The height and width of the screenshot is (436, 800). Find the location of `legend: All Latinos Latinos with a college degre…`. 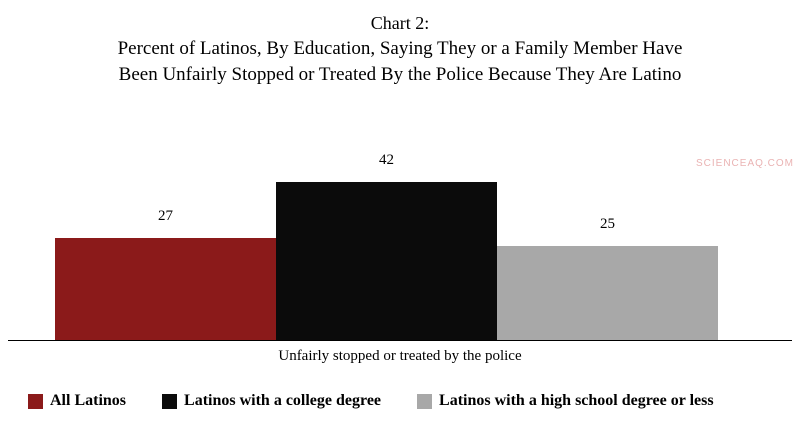

legend: All Latinos Latinos with a college degre… is located at coordinates (400, 401).